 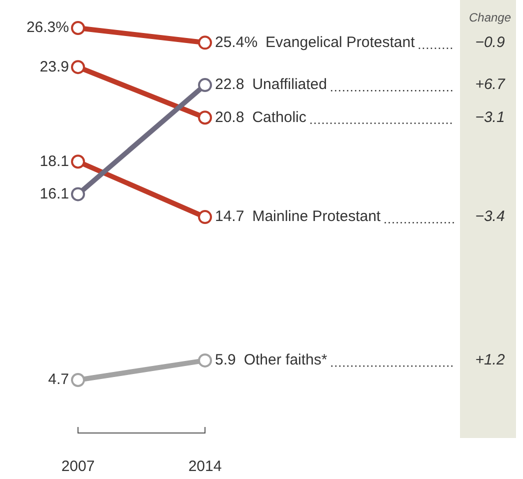 I want to click on data-label: 16.1, so click(x=54, y=193).